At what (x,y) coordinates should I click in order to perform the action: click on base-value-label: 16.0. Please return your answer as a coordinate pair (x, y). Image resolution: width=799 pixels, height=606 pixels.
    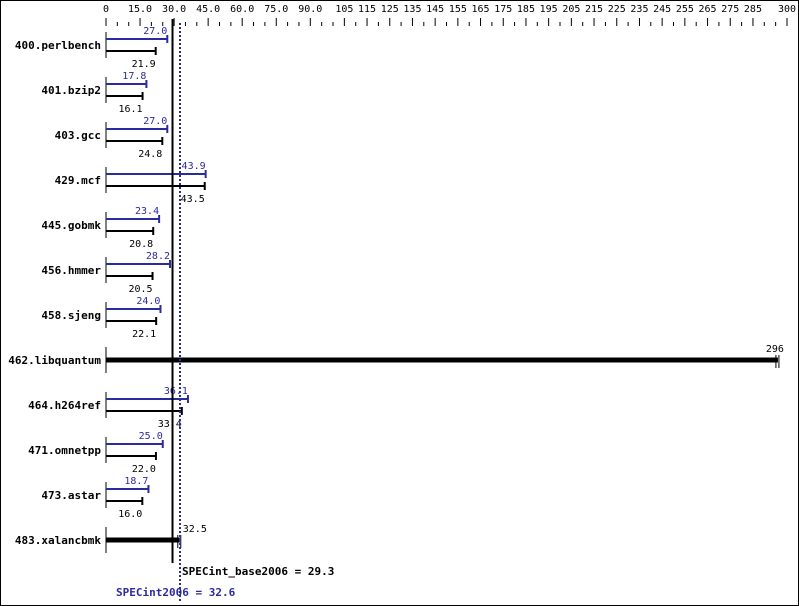
    Looking at the image, I should click on (130, 514).